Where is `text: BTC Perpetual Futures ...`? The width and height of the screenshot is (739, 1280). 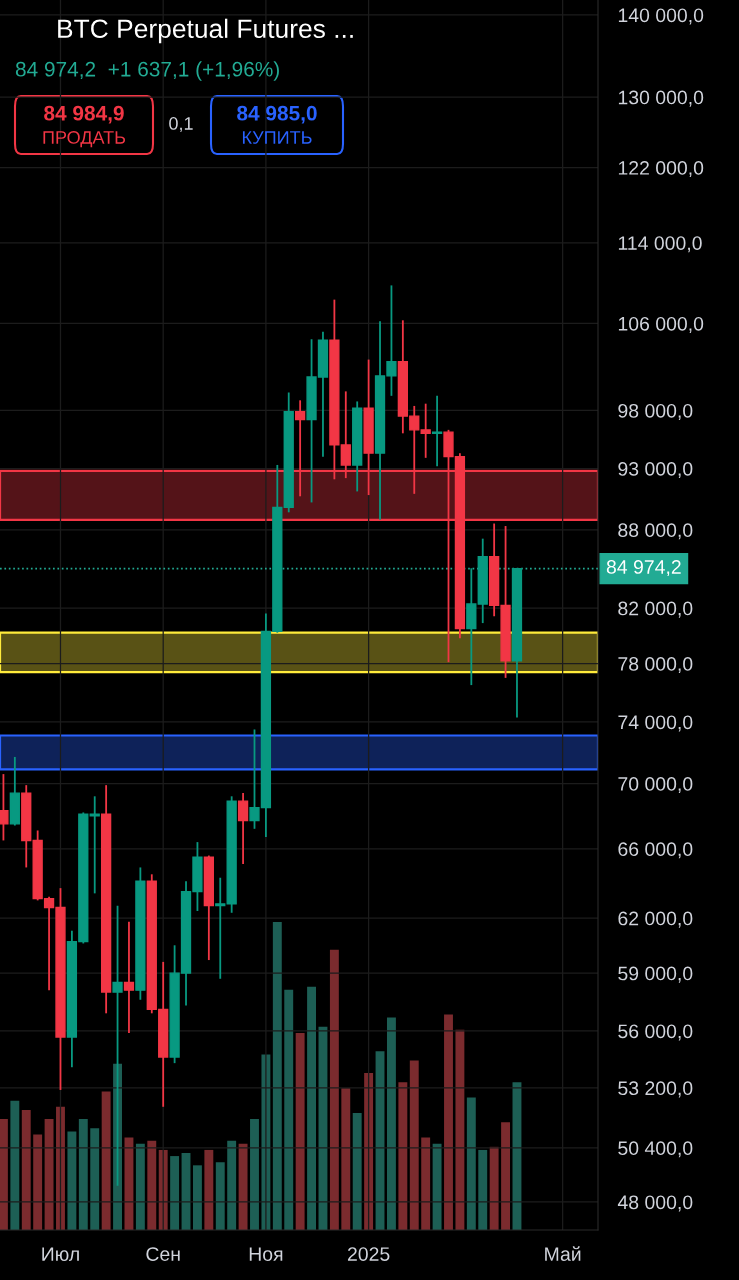 text: BTC Perpetual Futures ... is located at coordinates (205, 31).